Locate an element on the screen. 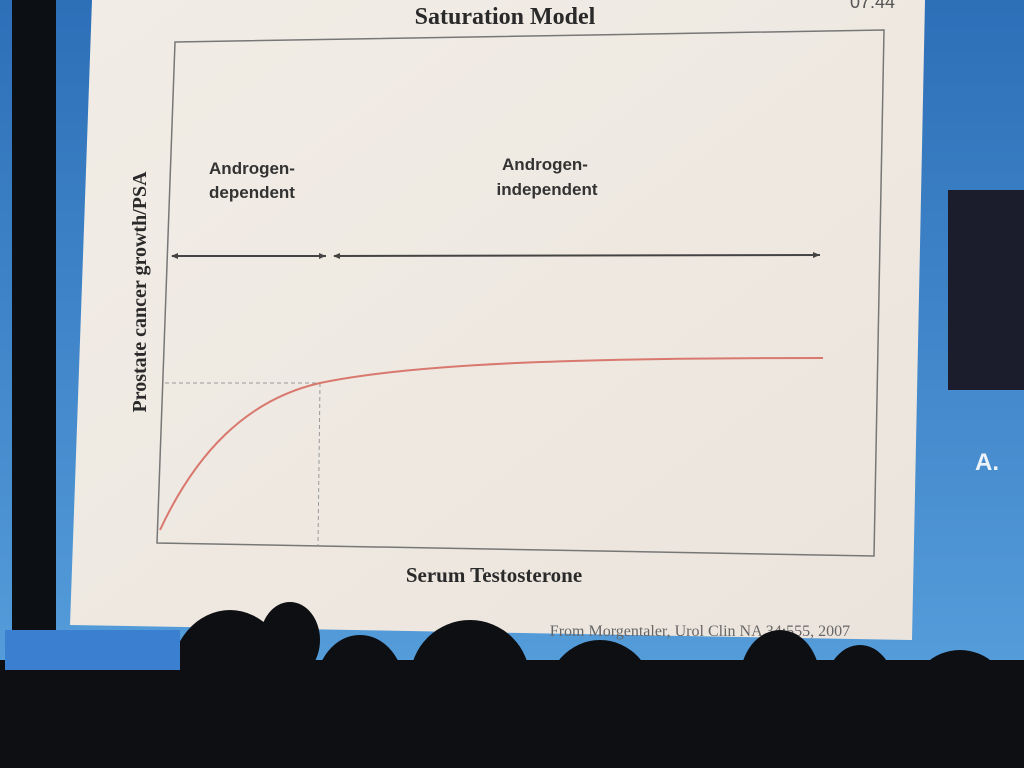 This screenshot has height=768, width=1024. slide-title: Saturation Model is located at coordinates (505, 17).